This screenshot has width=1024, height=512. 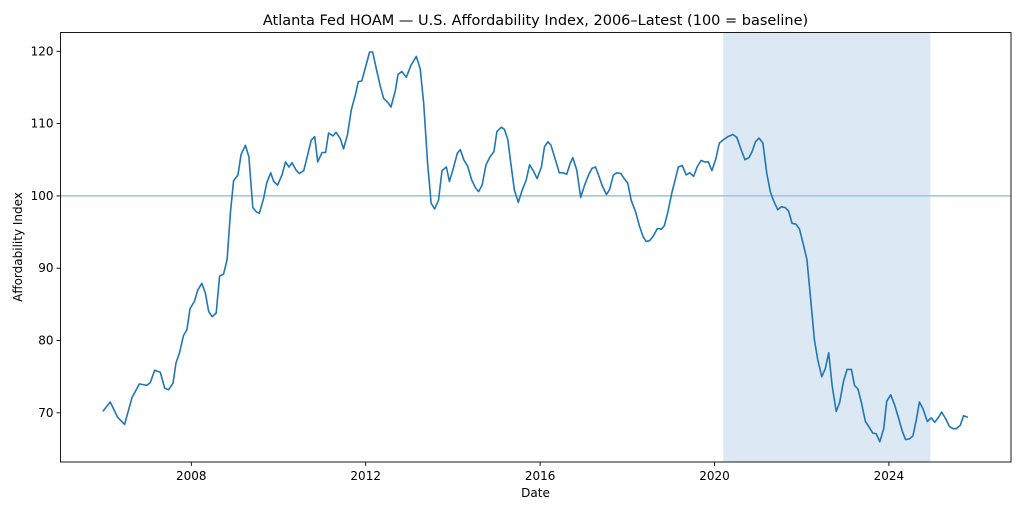 I want to click on x-tick-label: 2008, so click(x=191, y=476).